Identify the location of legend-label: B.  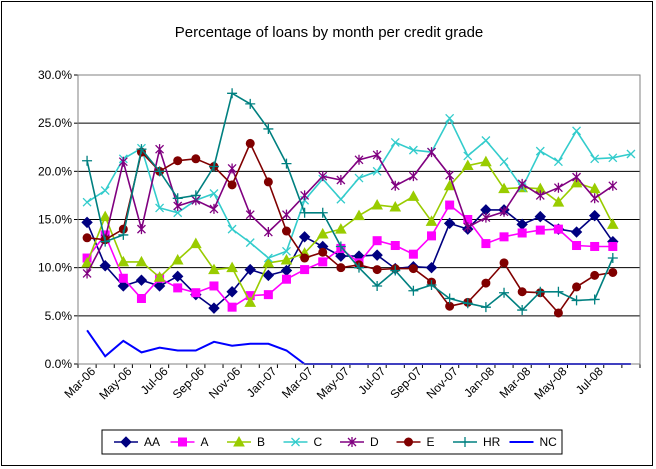
(261, 442).